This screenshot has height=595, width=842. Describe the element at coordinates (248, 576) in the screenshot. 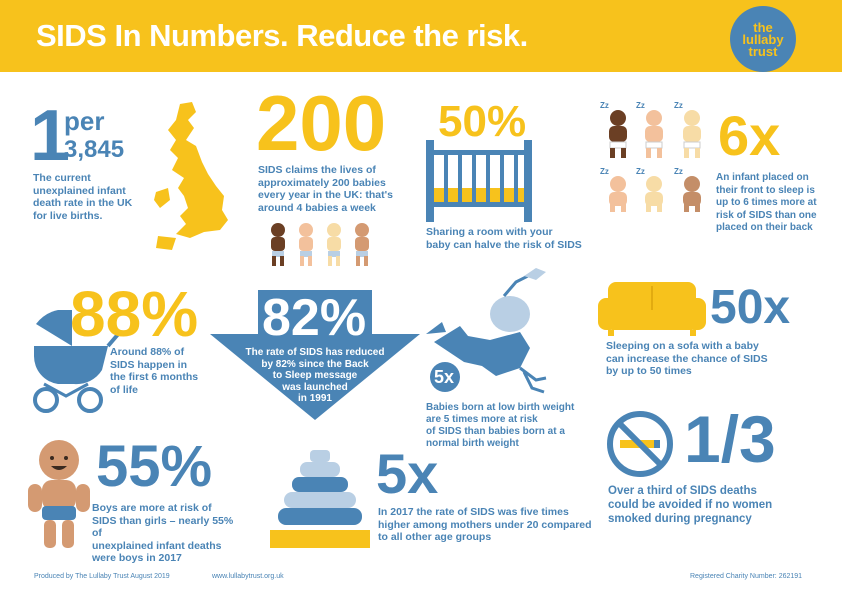

I see `footer-website-link: www.lullabytrust.org.uk` at that location.